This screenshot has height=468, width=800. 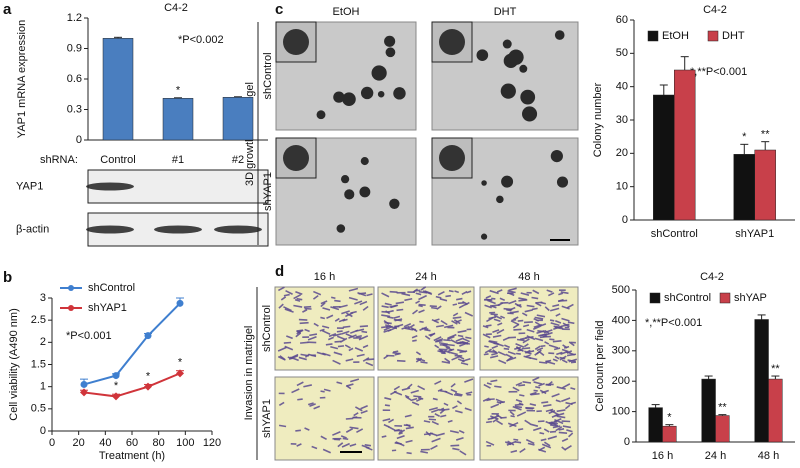 What do you see at coordinates (267, 328) in the screenshot?
I see `row-label: shControl` at bounding box center [267, 328].